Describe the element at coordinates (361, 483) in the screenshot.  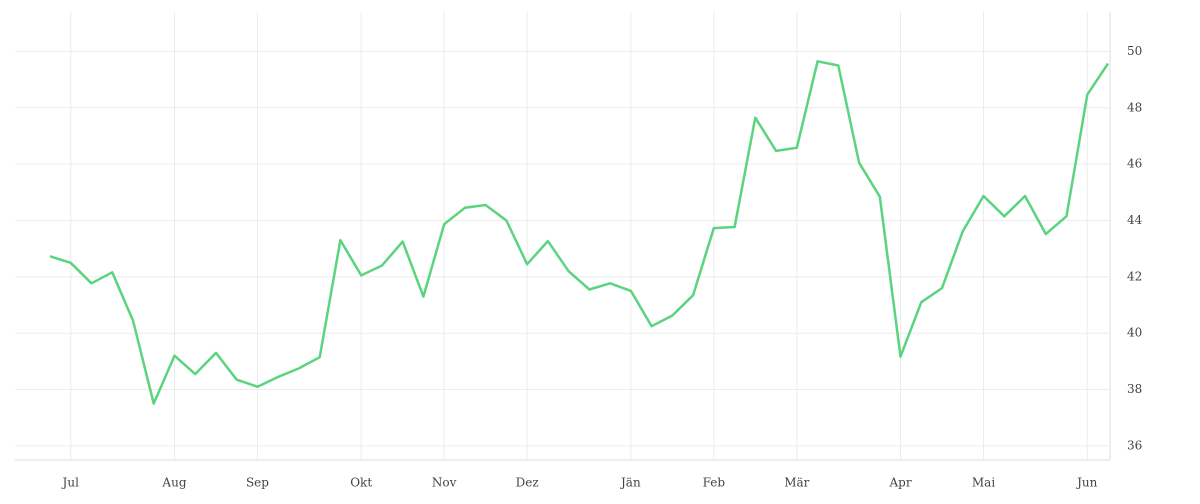
I see `x-tick-label: Okt` at that location.